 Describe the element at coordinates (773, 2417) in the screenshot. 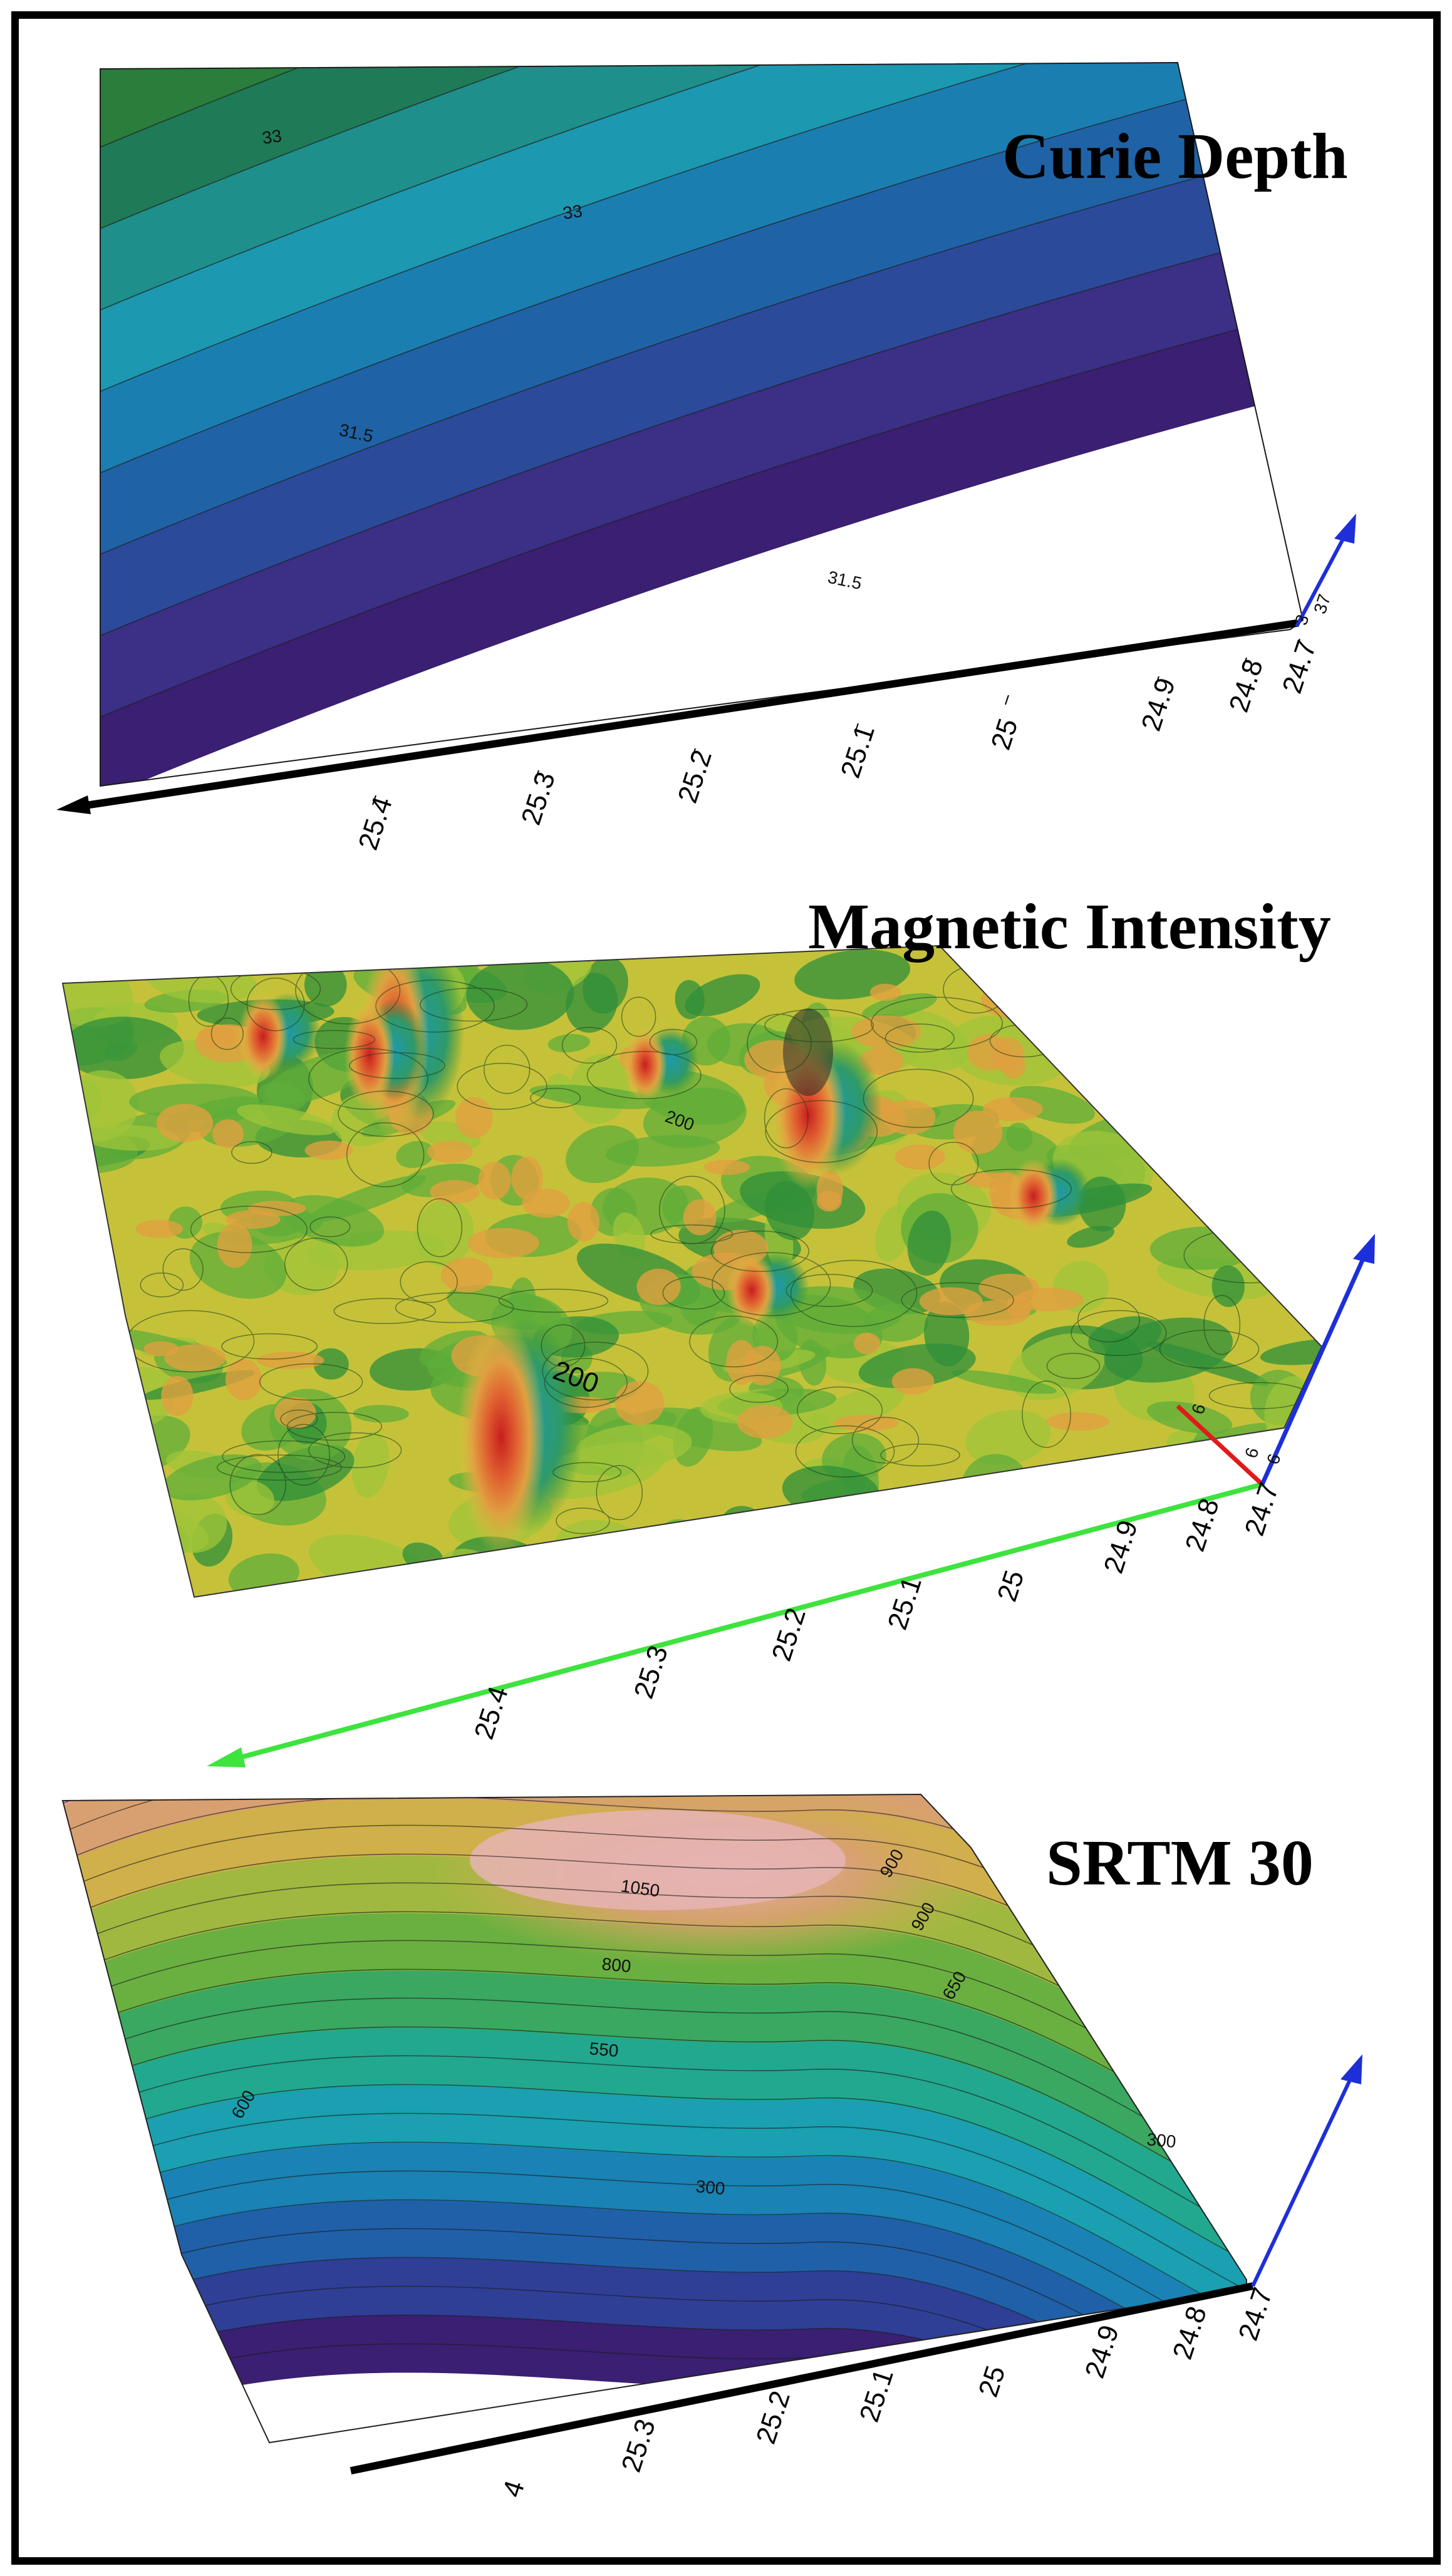

I see `srtm30-tick-label: 25.2` at that location.